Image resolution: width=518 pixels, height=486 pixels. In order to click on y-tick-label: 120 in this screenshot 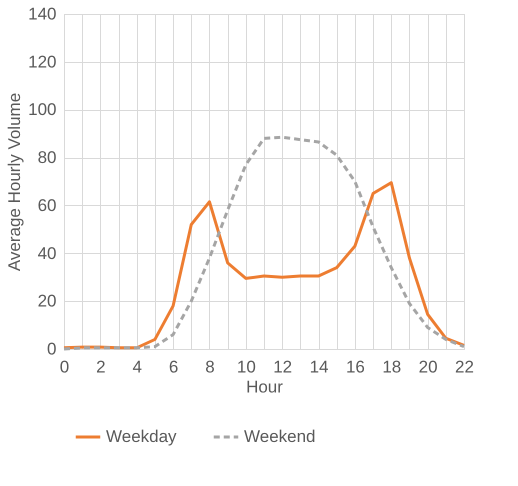, I will do `click(42, 62)`.